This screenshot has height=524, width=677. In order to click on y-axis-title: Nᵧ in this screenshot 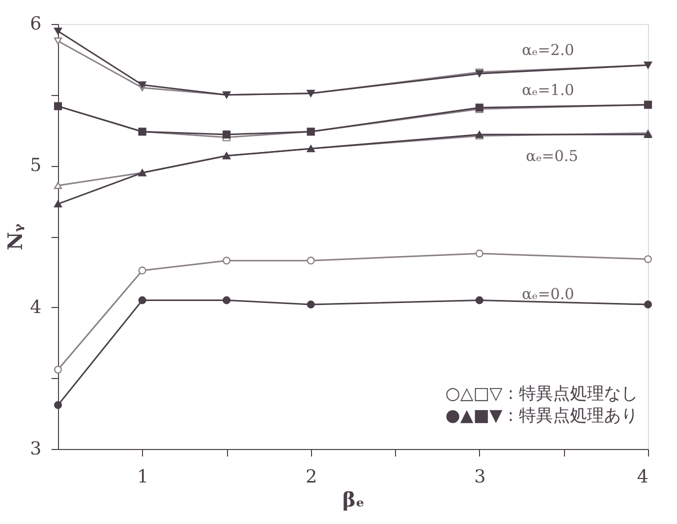, I will do `click(15, 236)`.